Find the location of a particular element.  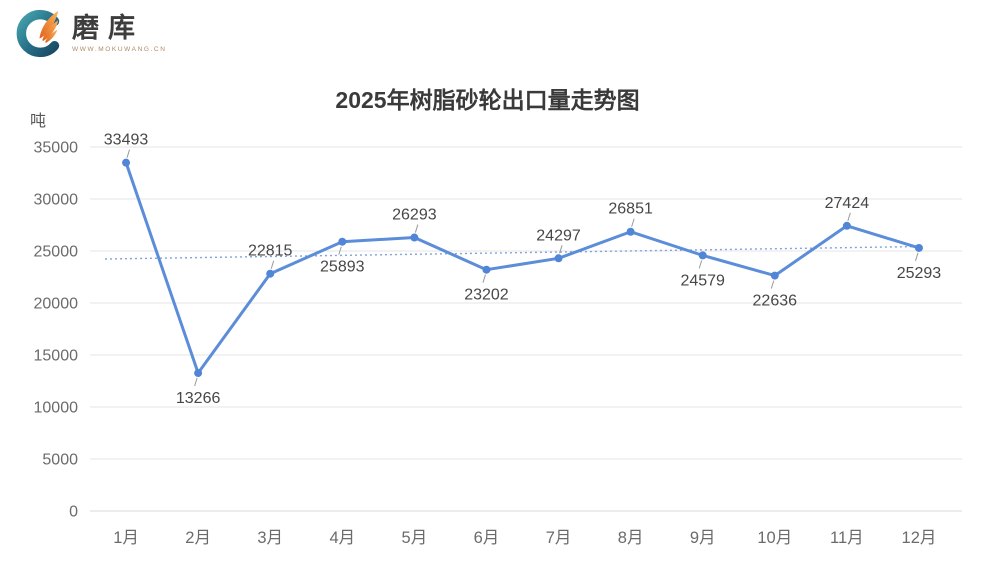

x-axis-label: 8月 is located at coordinates (631, 538).